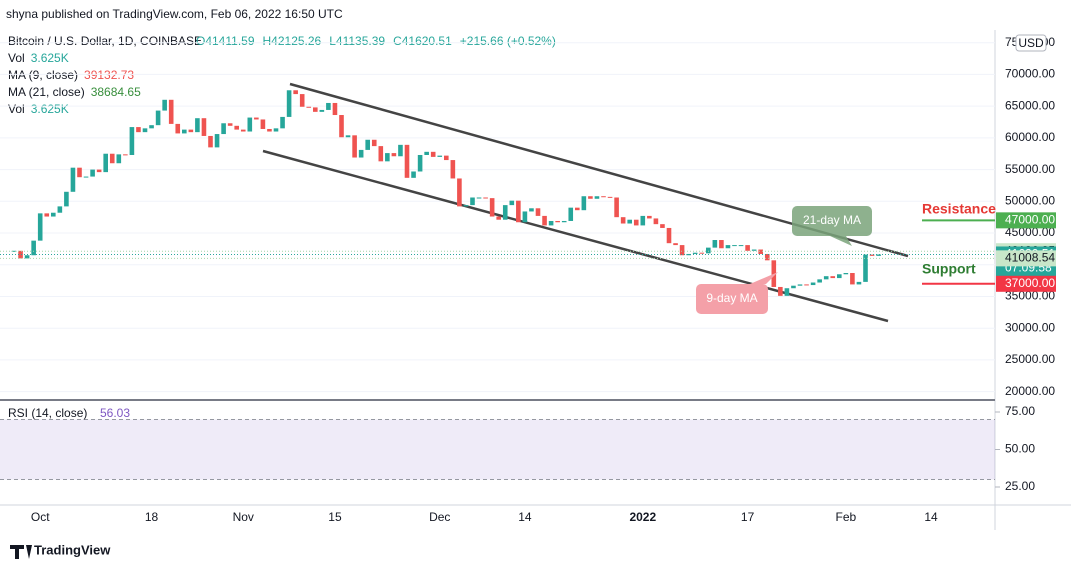 The height and width of the screenshot is (568, 1071). What do you see at coordinates (1030, 220) in the screenshot?
I see `price-label: 47000.00` at bounding box center [1030, 220].